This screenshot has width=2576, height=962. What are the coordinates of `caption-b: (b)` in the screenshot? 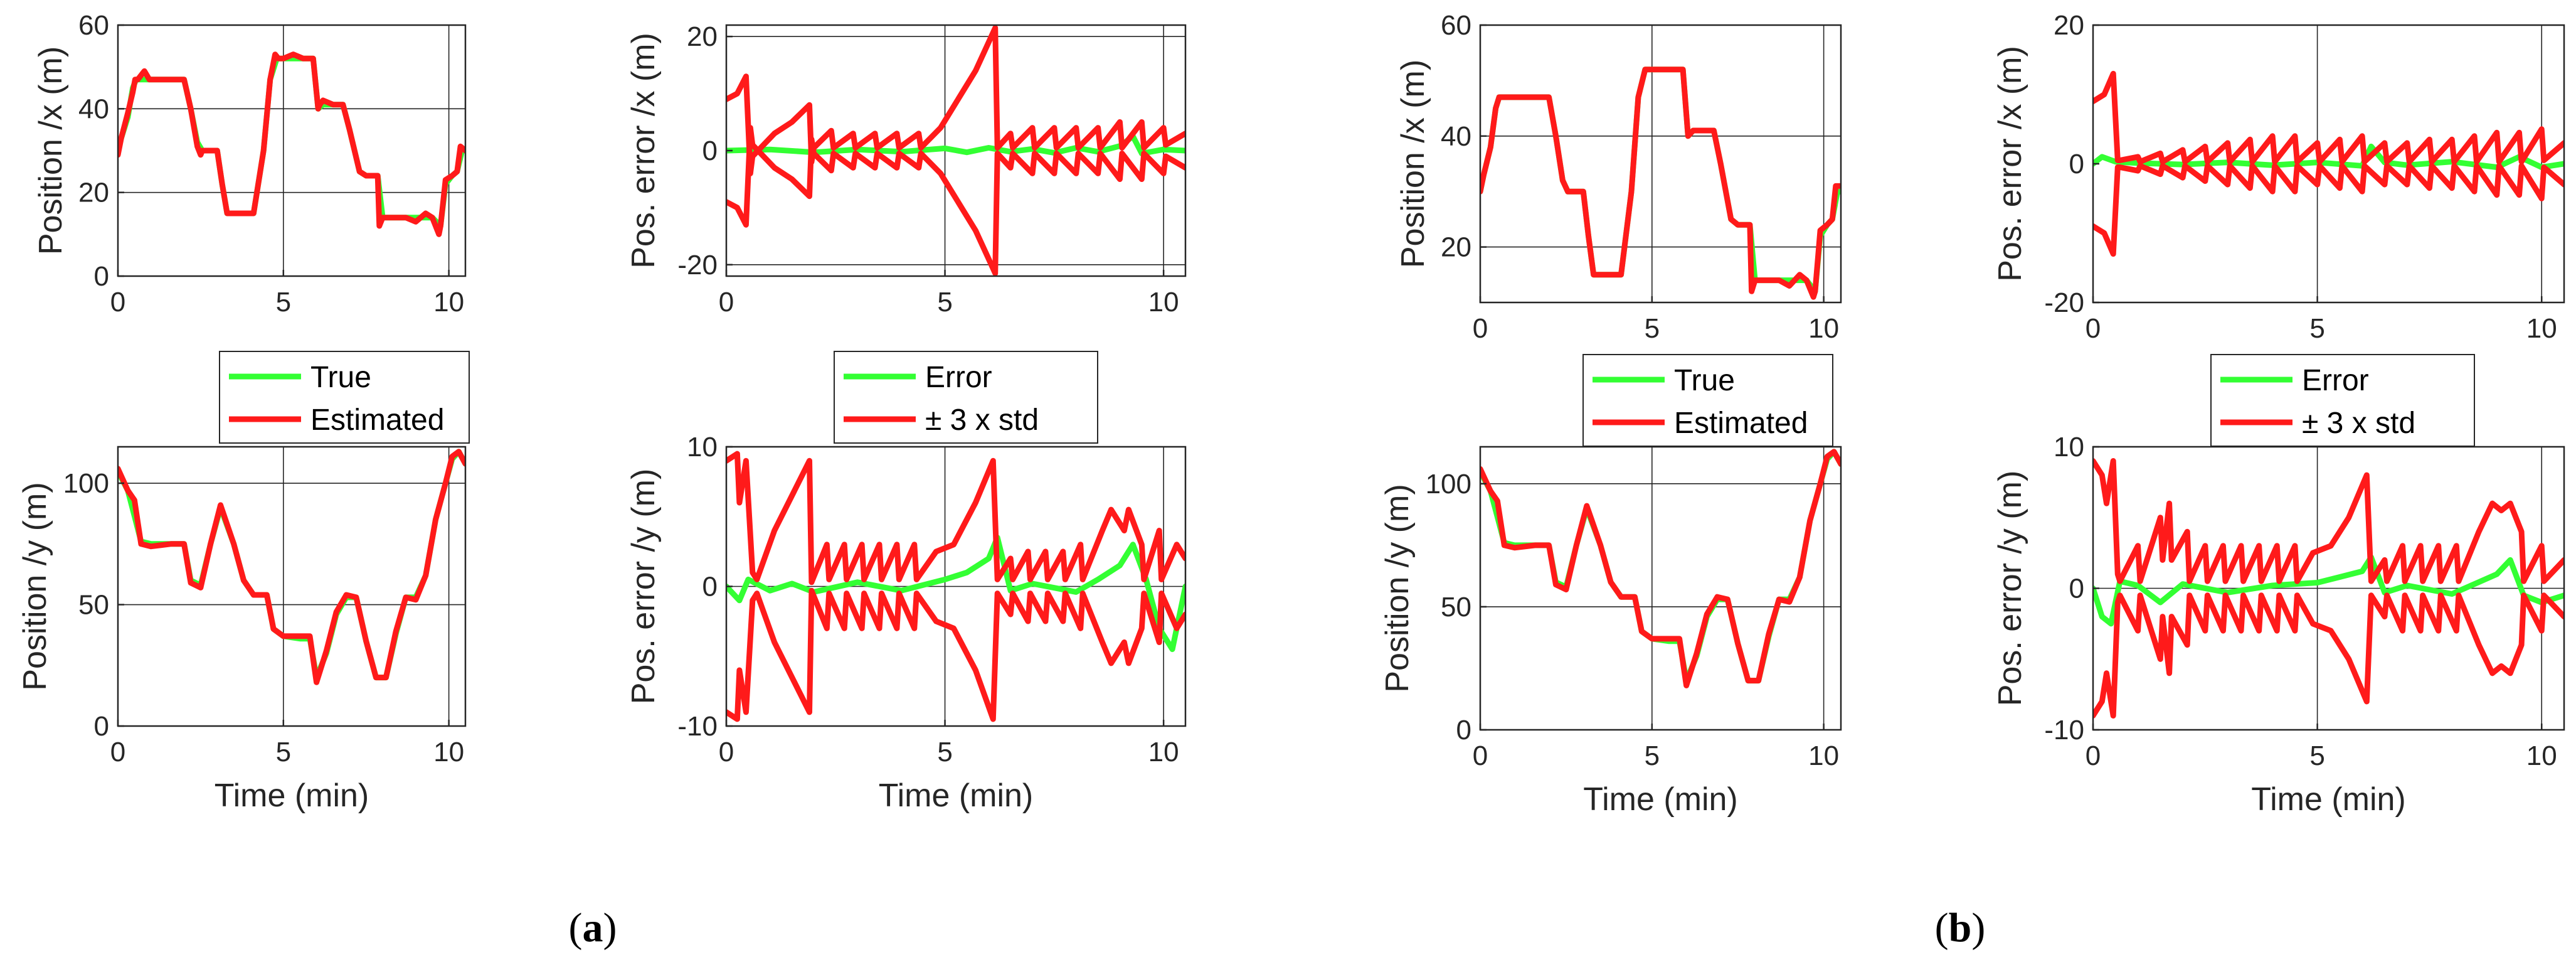 It's located at (1960, 928).